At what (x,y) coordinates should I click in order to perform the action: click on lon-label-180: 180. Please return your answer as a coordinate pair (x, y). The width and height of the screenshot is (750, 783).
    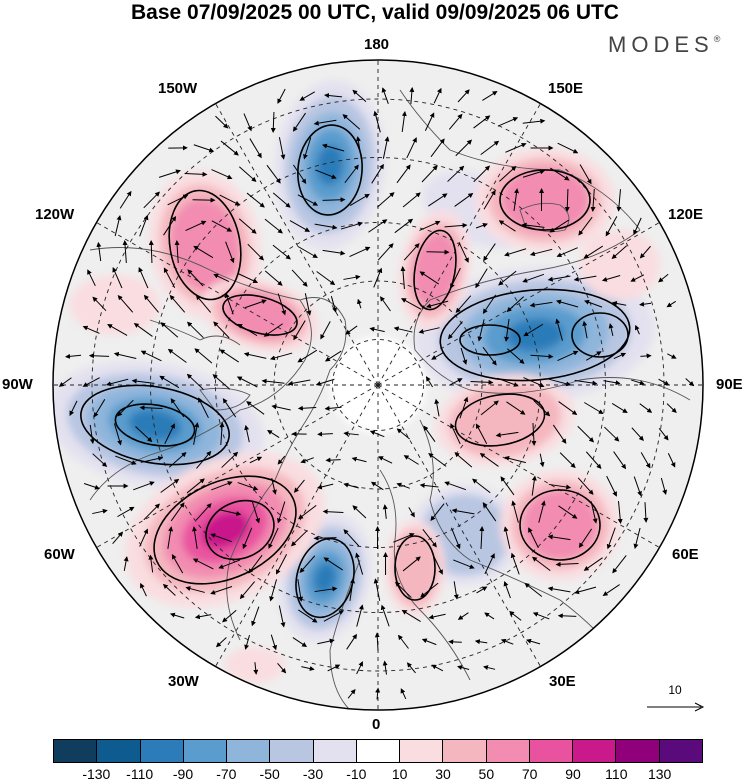
    Looking at the image, I should click on (377, 44).